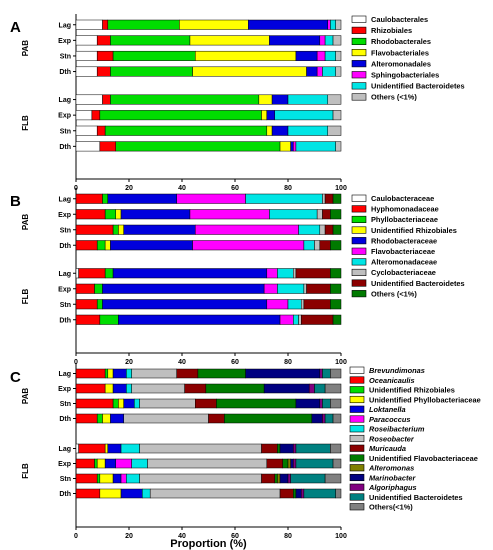 The width and height of the screenshot is (493, 550). Describe the element at coordinates (393, 477) in the screenshot. I see `legend-label: Marinobacter` at that location.